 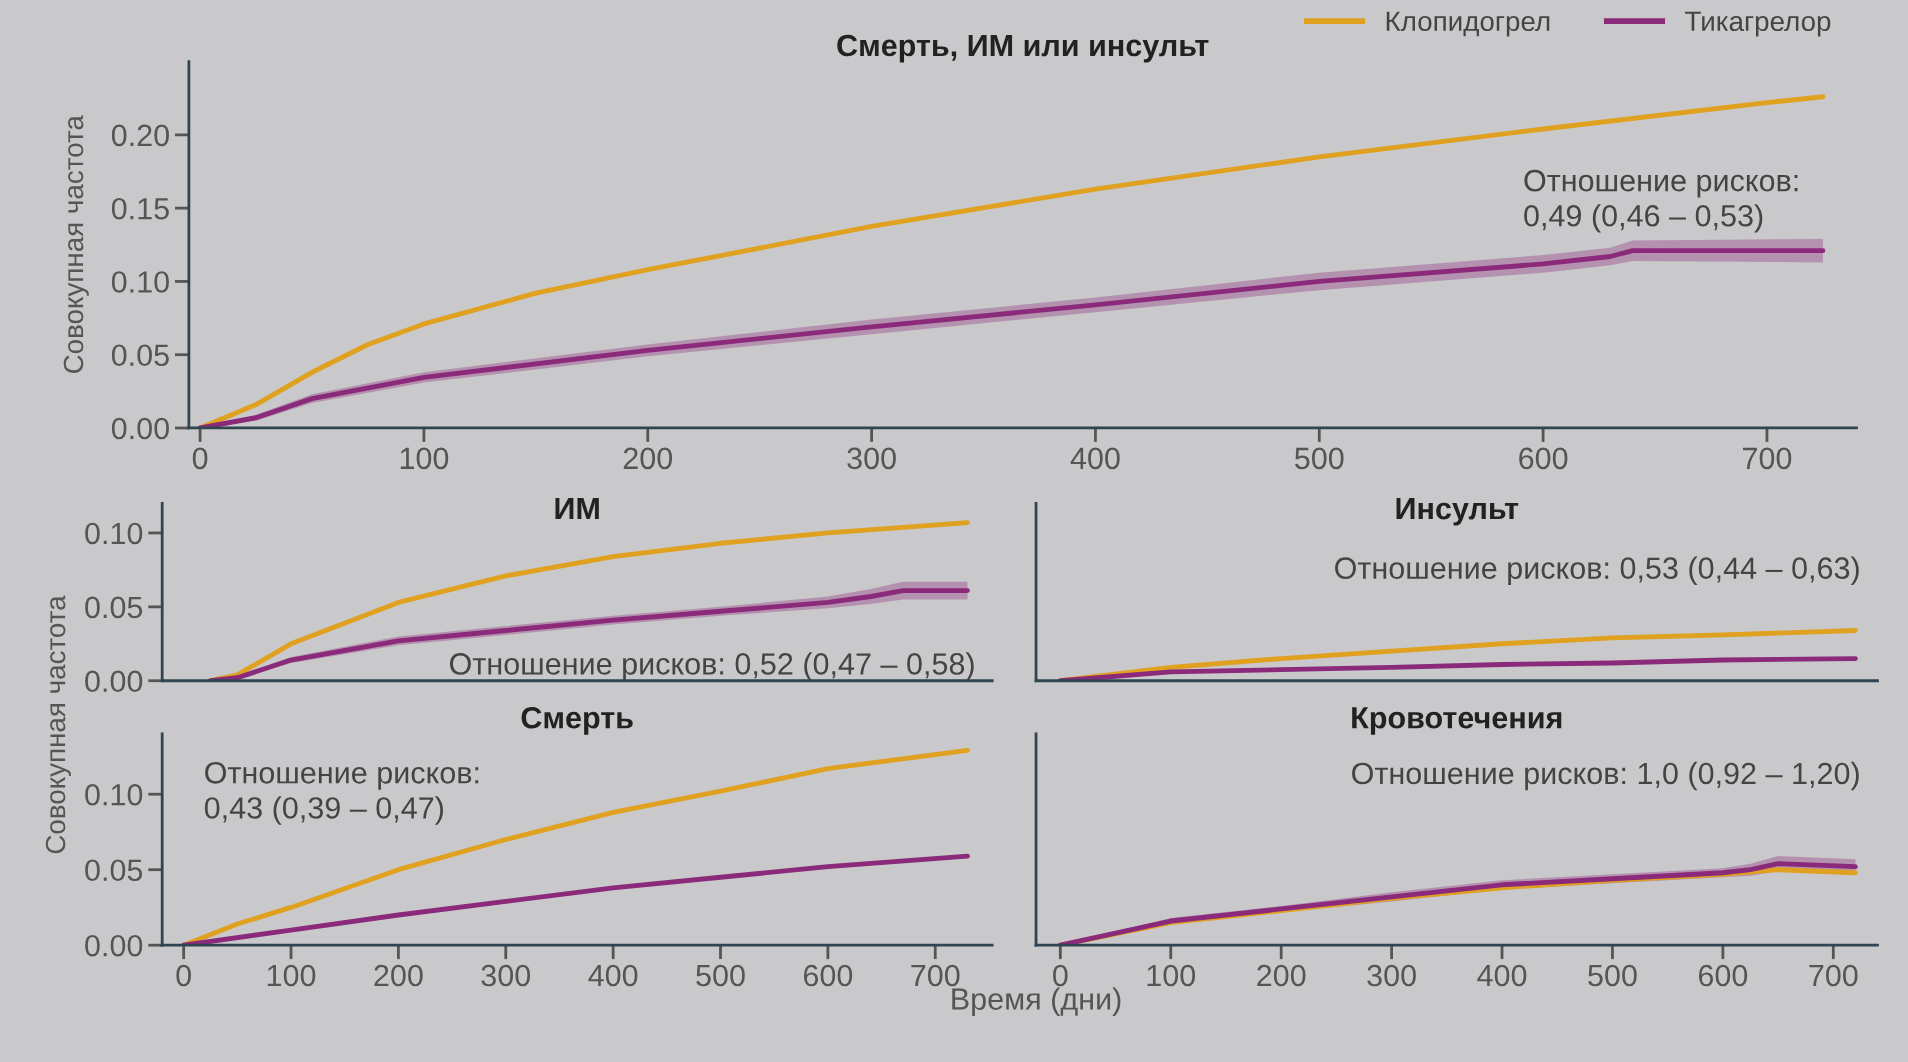 What do you see at coordinates (1457, 512) in the screenshot?
I see `chart-title: Инсульт` at bounding box center [1457, 512].